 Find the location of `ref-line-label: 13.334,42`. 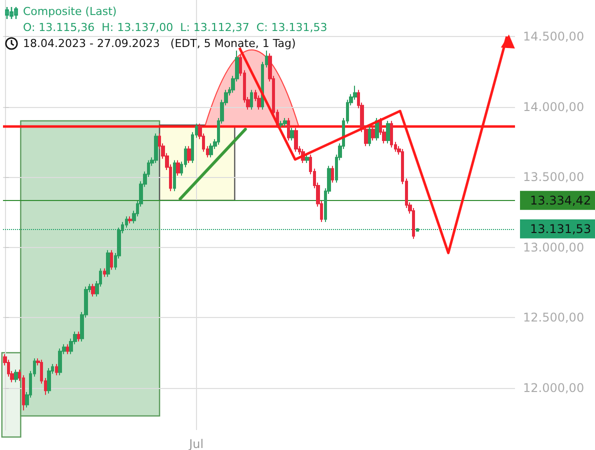

ref-line-label: 13.334,42 is located at coordinates (561, 200).